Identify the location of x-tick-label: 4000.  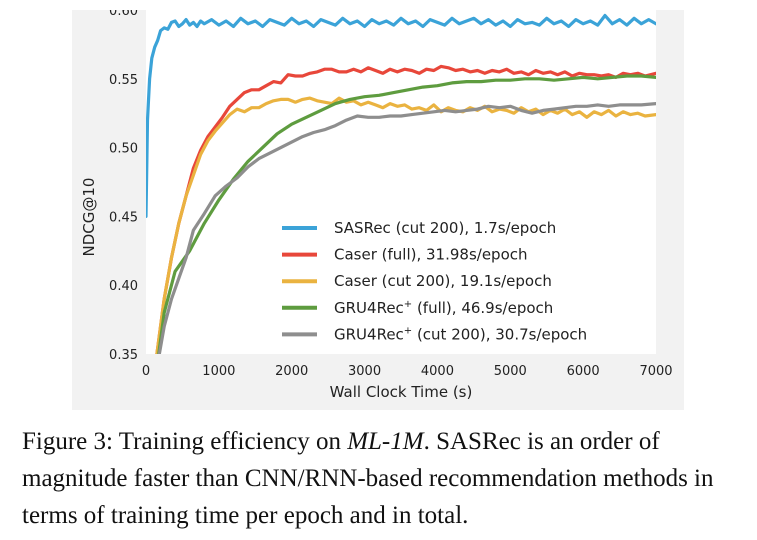
(437, 371).